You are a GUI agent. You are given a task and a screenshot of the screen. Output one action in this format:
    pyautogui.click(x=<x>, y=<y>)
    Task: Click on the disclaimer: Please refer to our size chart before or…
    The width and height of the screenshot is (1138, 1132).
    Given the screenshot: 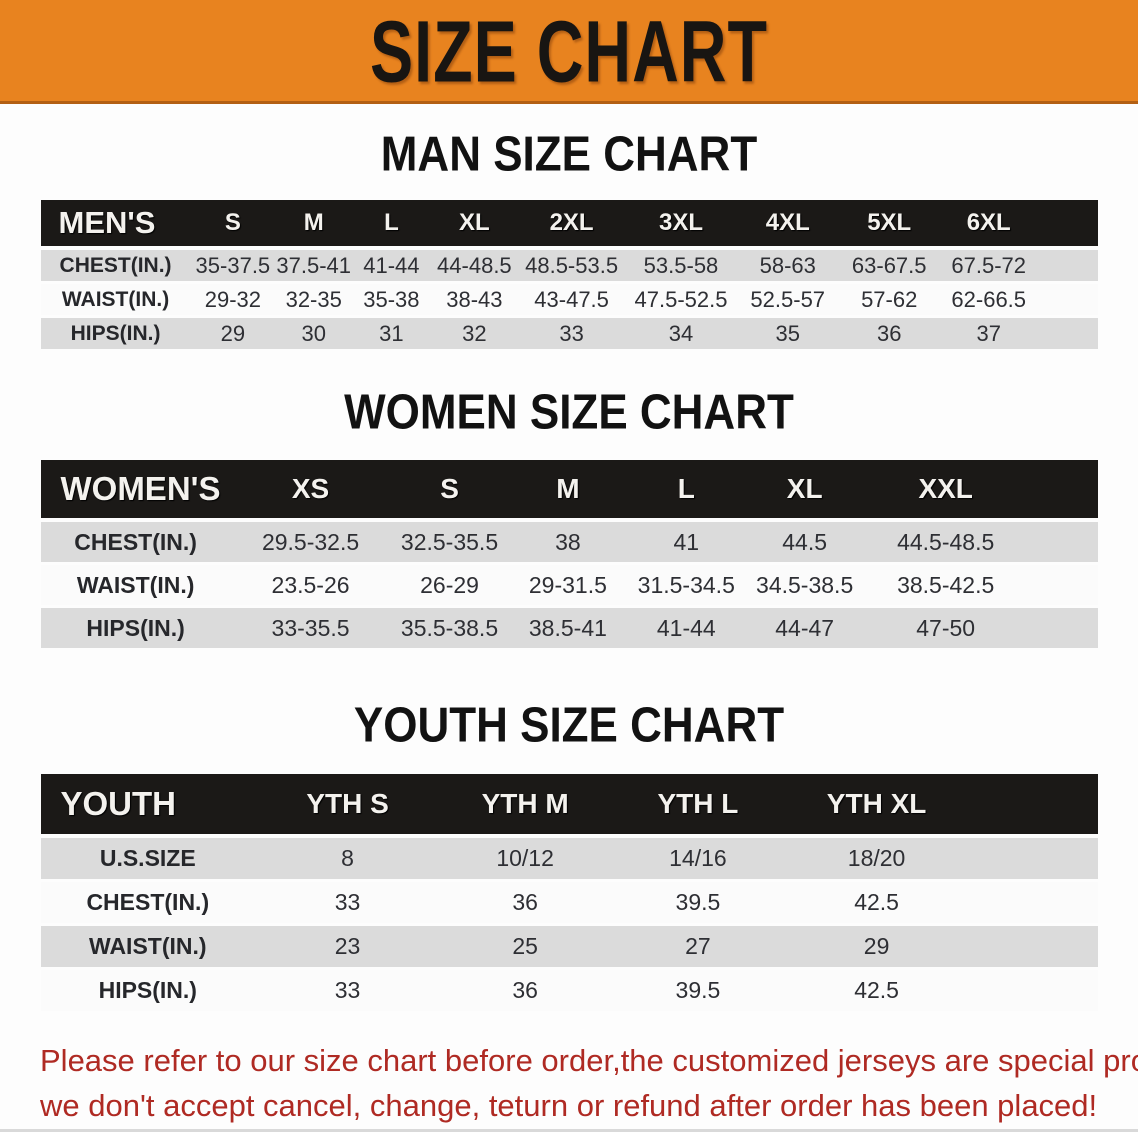 What is the action you would take?
    pyautogui.click(x=589, y=1083)
    